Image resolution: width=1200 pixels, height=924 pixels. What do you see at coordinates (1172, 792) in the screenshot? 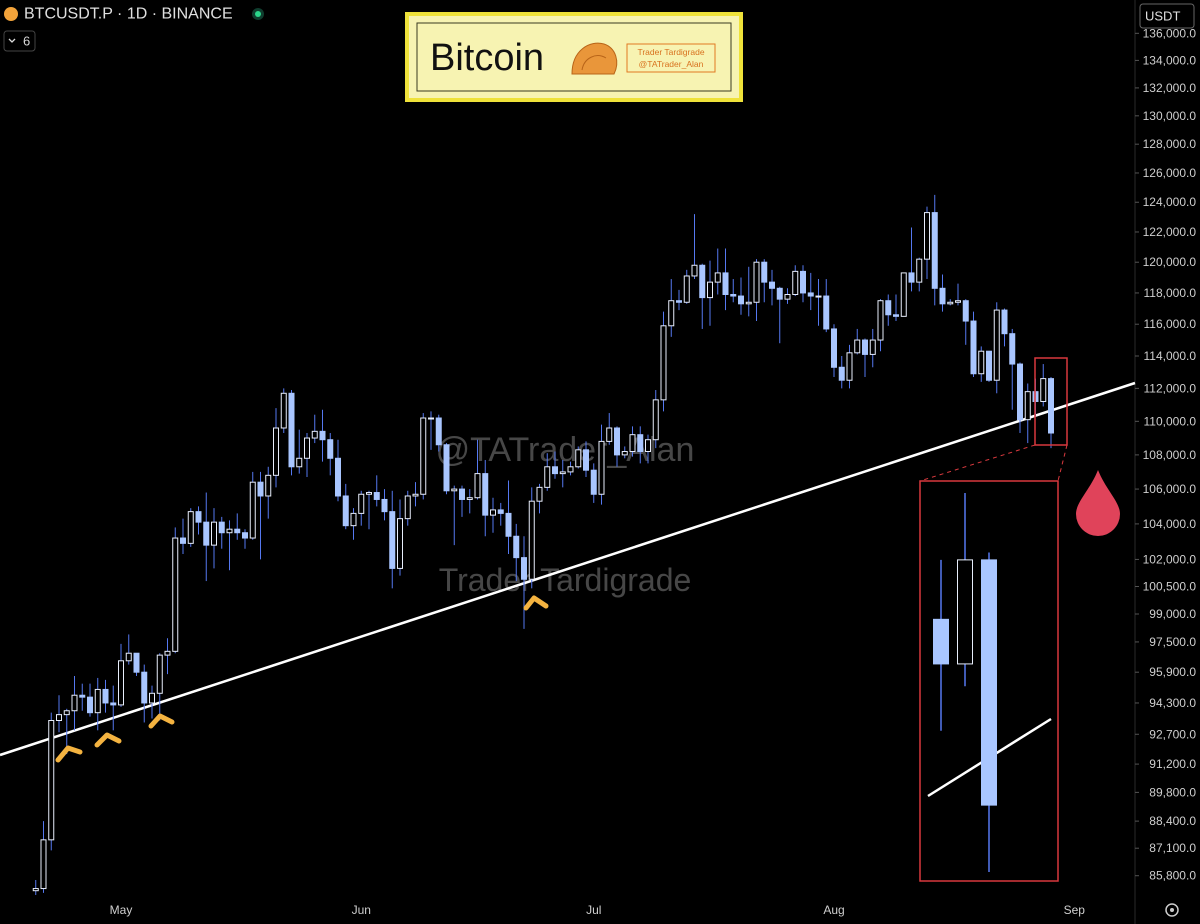
I see `y-tick-label: 89,800.0` at bounding box center [1172, 792].